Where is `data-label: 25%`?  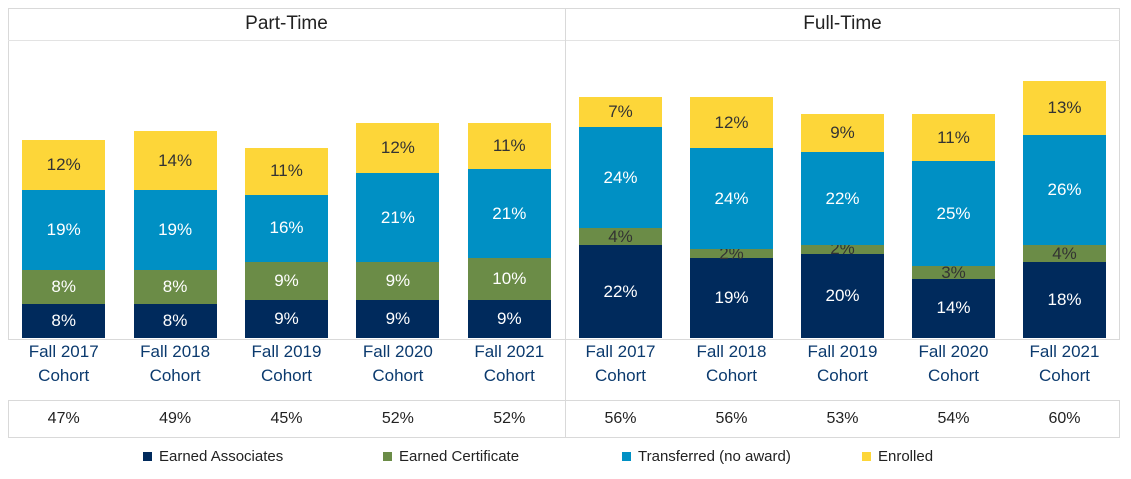
data-label: 25% is located at coordinates (953, 213).